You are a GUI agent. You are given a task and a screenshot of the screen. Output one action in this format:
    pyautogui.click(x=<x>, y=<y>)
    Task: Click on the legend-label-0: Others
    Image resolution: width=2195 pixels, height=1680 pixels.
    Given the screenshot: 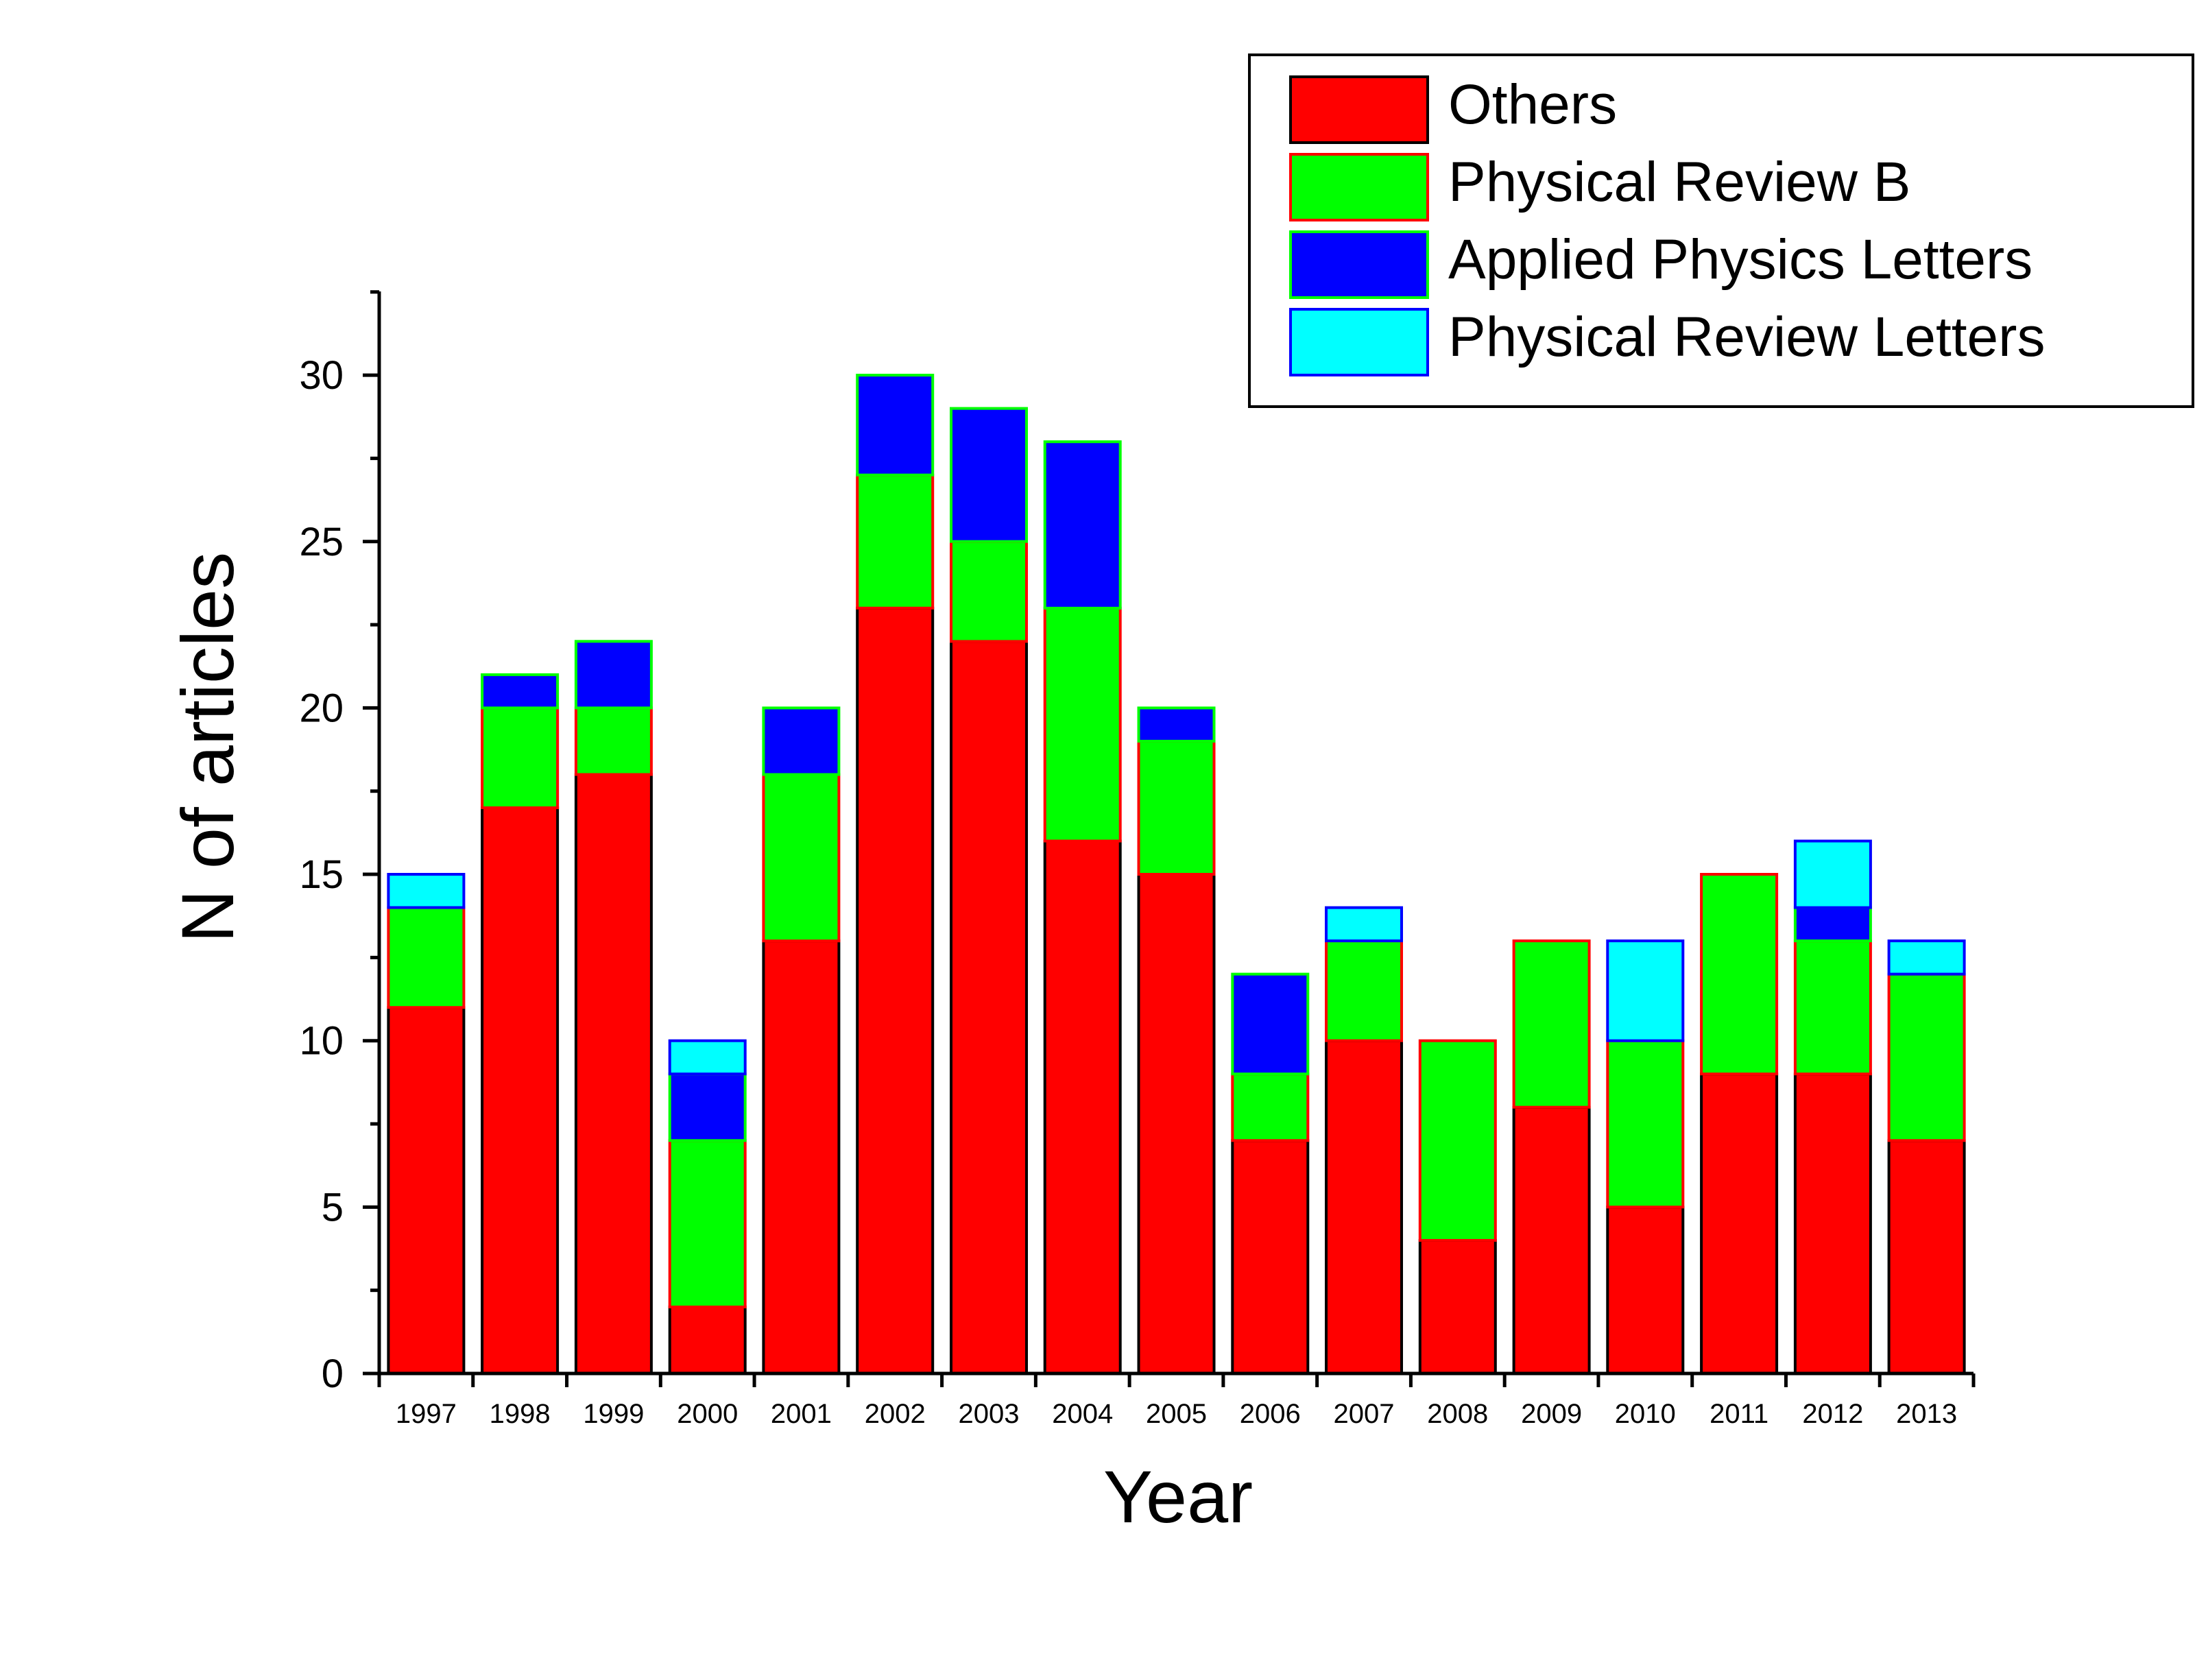 What is the action you would take?
    pyautogui.click(x=1532, y=104)
    